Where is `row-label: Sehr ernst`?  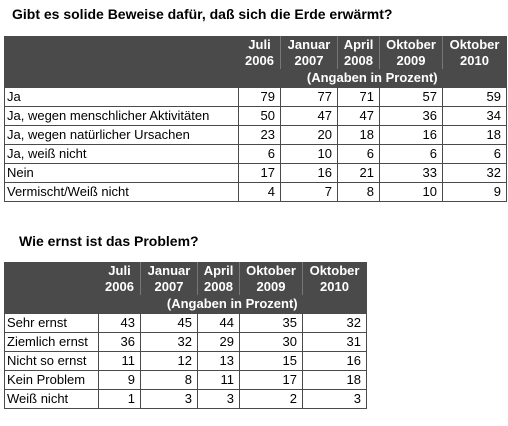
row-label: Sehr ernst is located at coordinates (51, 323).